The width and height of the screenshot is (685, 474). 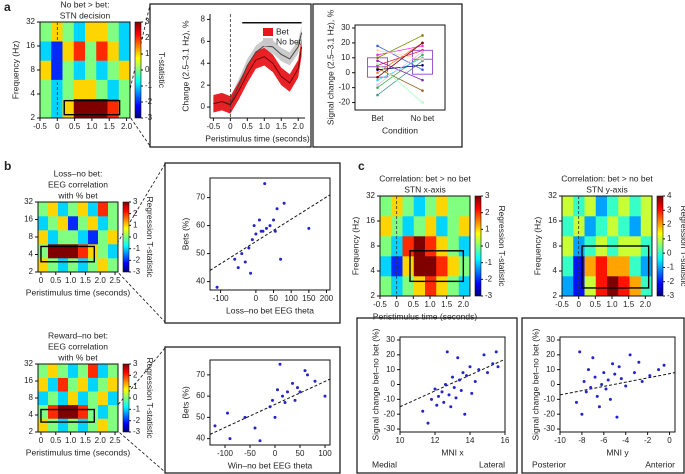 What do you see at coordinates (452, 452) in the screenshot?
I see `x-axis-label: MNI x` at bounding box center [452, 452].